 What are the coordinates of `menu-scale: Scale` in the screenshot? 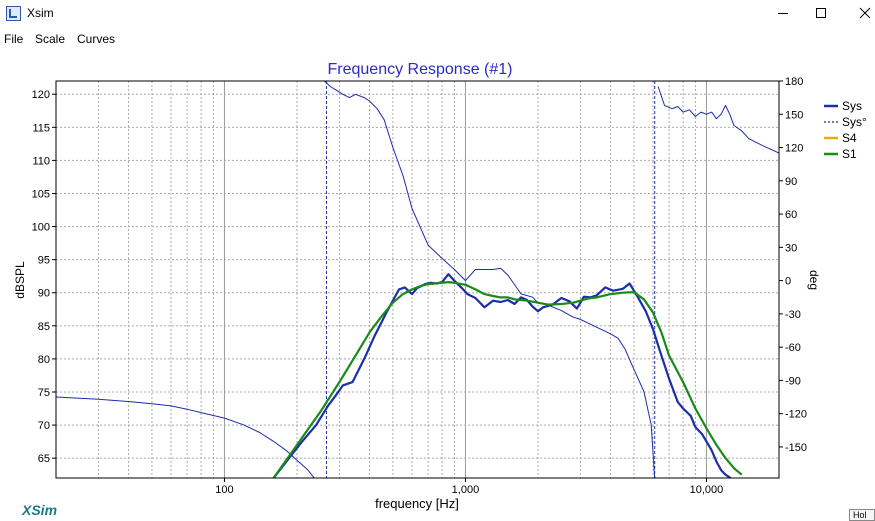 It's located at (50, 39).